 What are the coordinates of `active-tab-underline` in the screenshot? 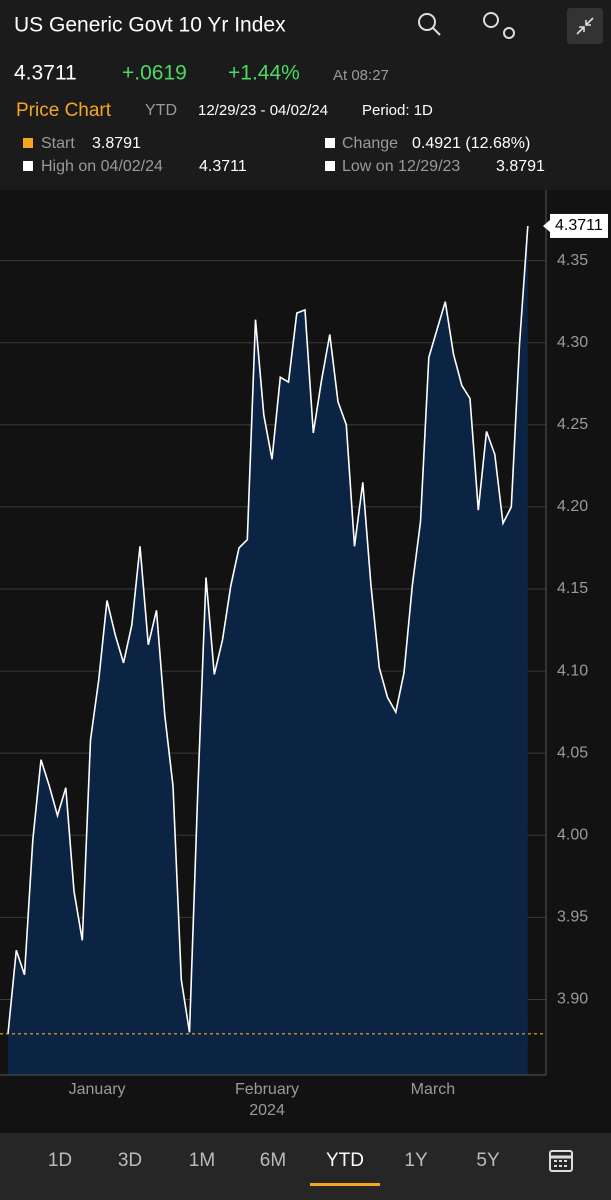 It's located at (345, 1184).